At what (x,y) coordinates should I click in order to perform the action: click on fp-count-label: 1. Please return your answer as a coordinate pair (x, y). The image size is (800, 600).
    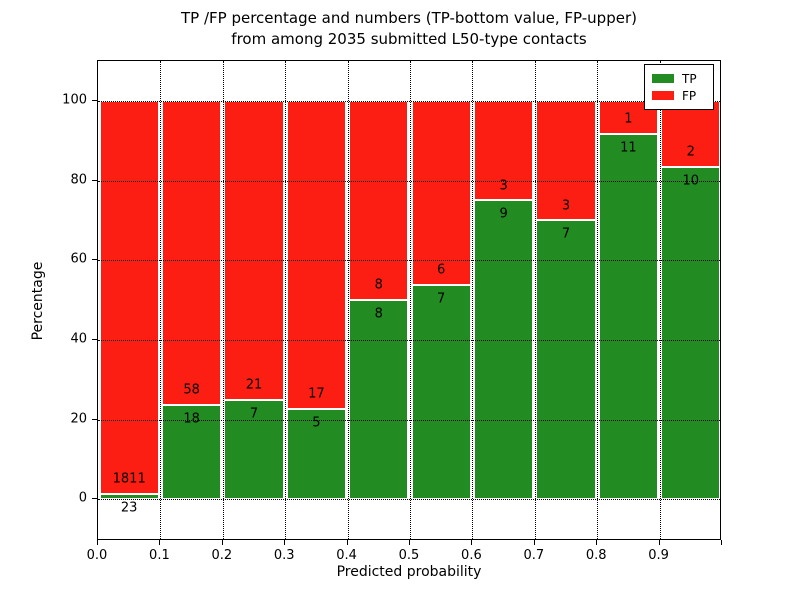
    Looking at the image, I should click on (628, 119).